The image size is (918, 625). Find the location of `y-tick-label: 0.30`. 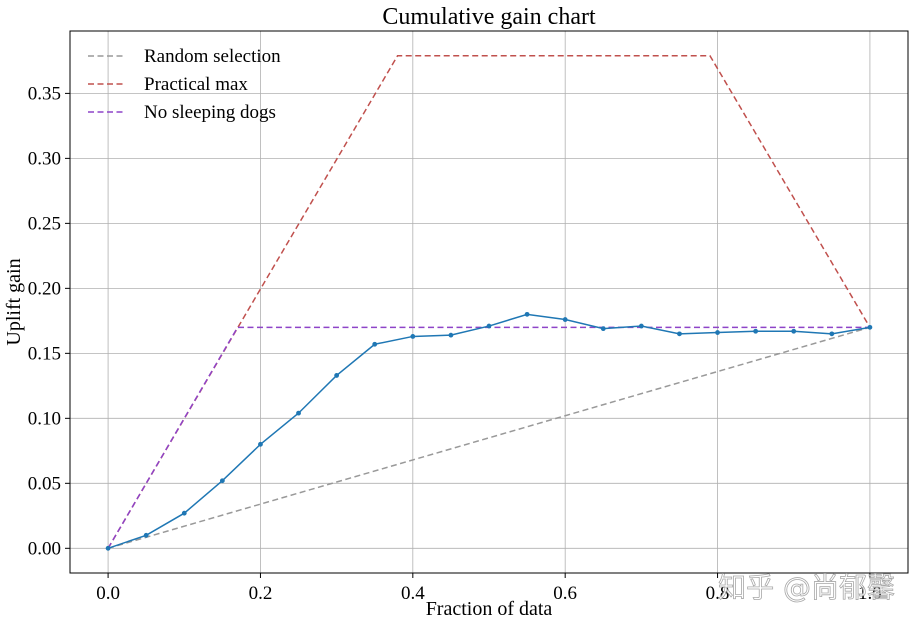

y-tick-label: 0.30 is located at coordinates (44, 158).